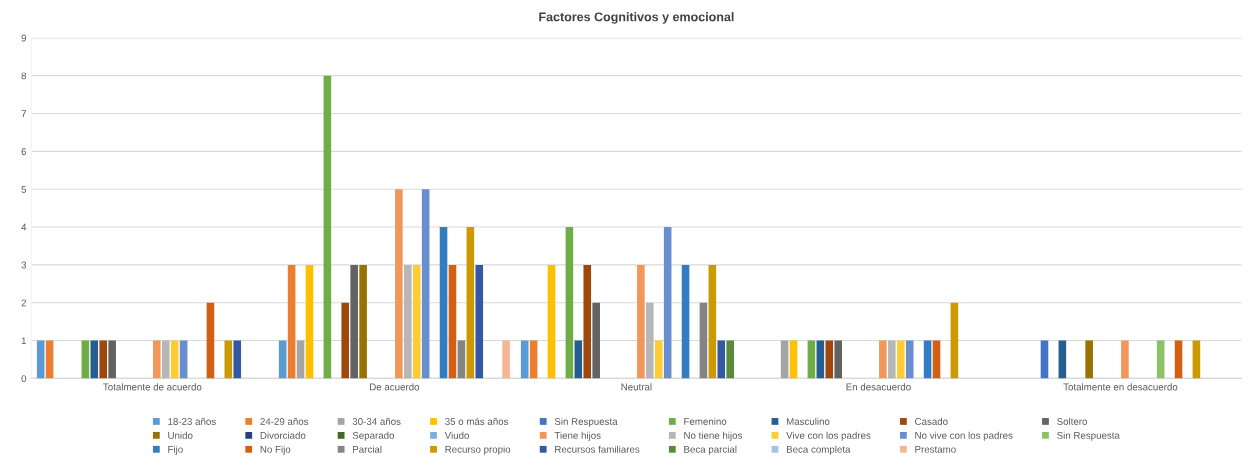 The image size is (1254, 473). What do you see at coordinates (878, 387) in the screenshot?
I see `x-tick-label: En desacuerdo` at bounding box center [878, 387].